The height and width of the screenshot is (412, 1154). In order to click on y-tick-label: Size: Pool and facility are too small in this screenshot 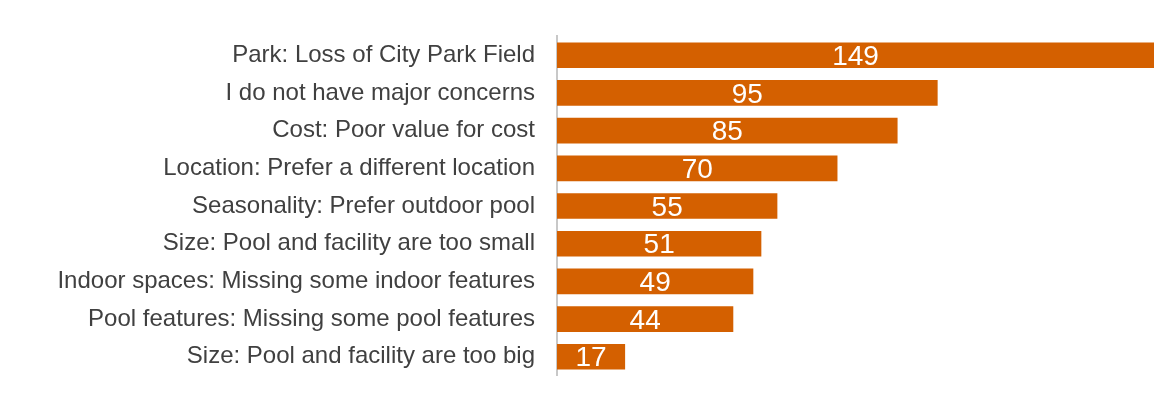, I will do `click(348, 242)`.